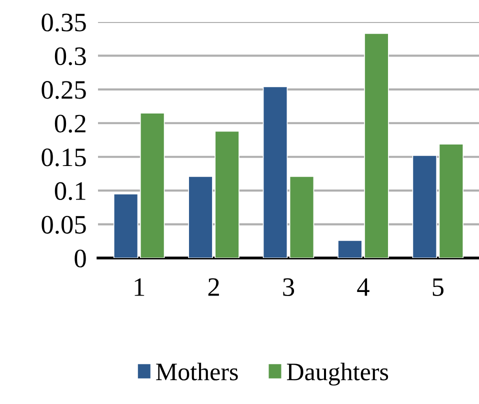 This screenshot has width=479, height=404. What do you see at coordinates (337, 374) in the screenshot?
I see `legend-label: Daughters` at bounding box center [337, 374].